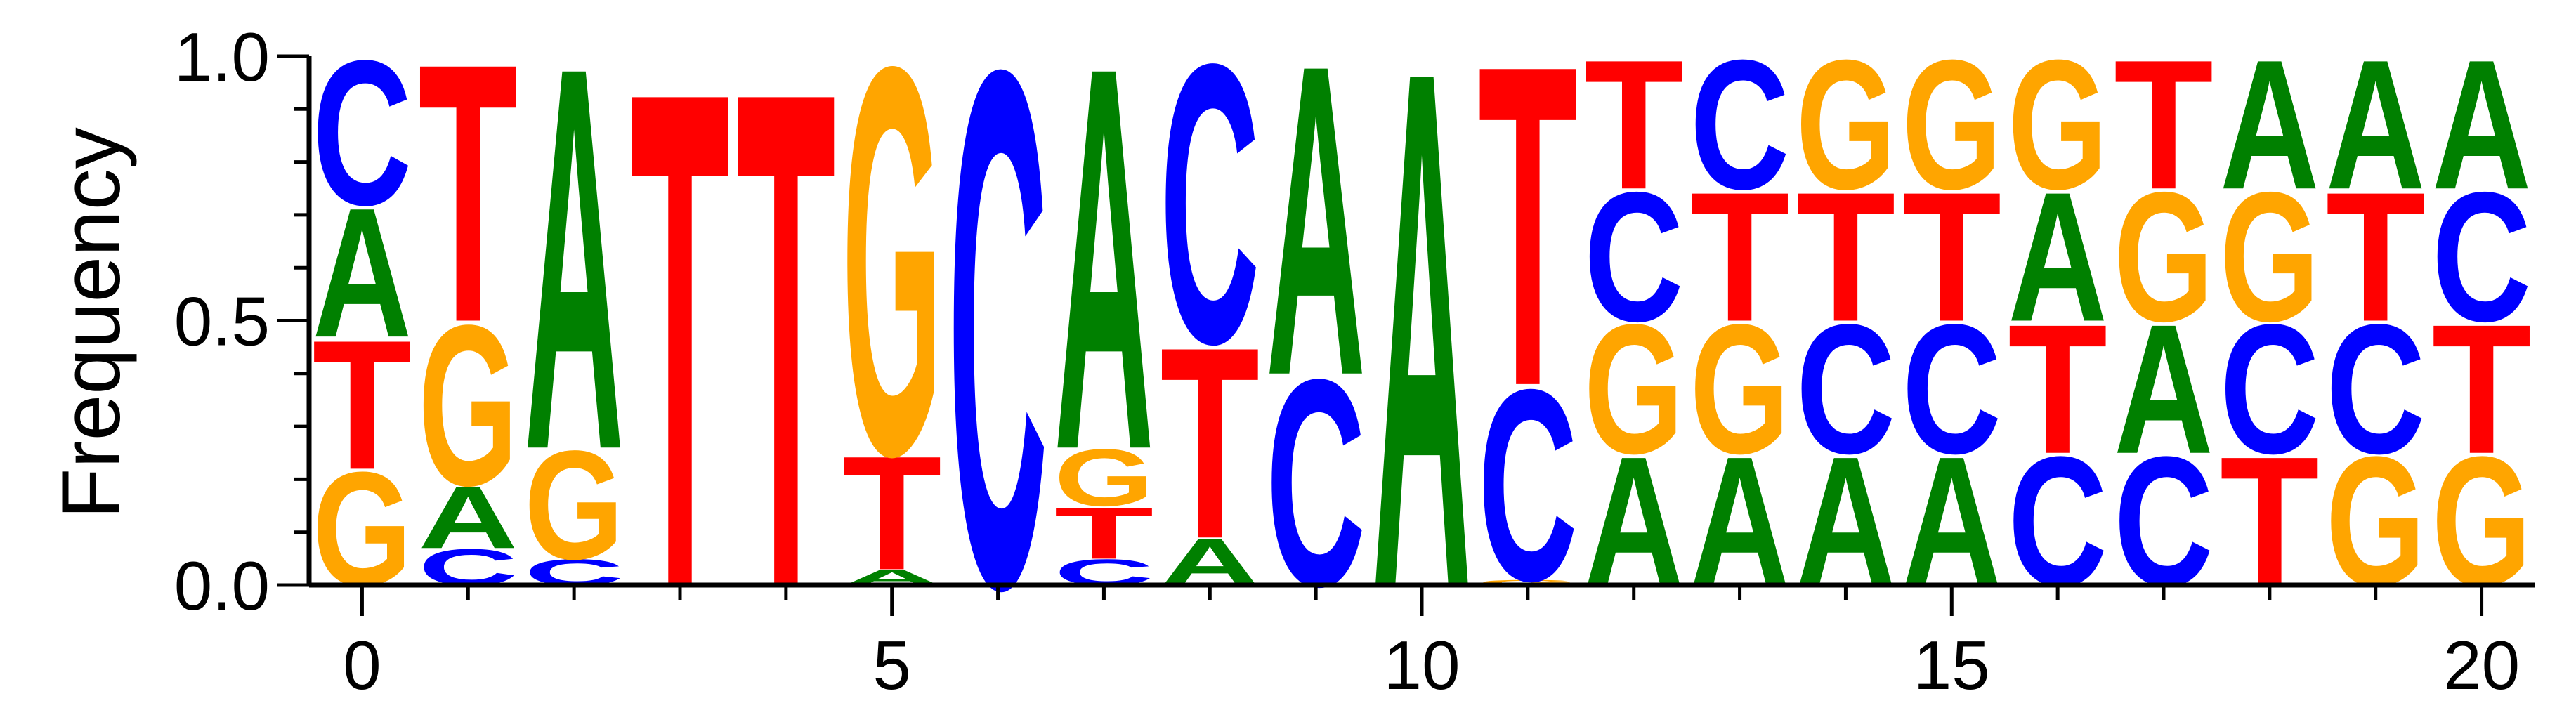  Describe the element at coordinates (222, 321) in the screenshot. I see `y-tick-label: 0.5` at that location.